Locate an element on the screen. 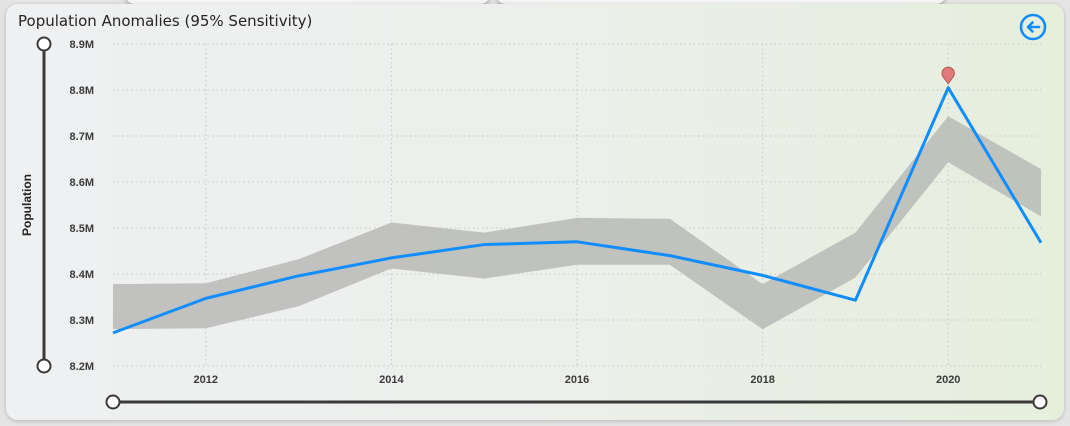 This screenshot has height=426, width=1070. back-arrow-icon is located at coordinates (1033, 27).